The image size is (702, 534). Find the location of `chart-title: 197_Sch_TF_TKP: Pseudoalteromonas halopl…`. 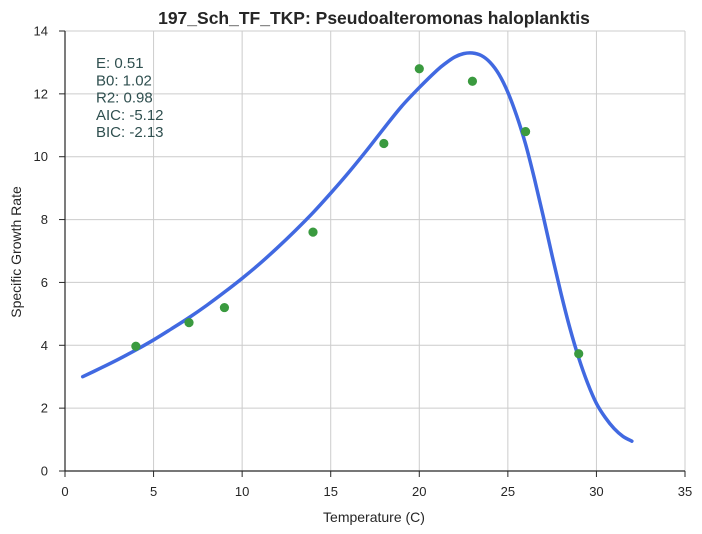

chart-title: 197_Sch_TF_TKP: Pseudoalteromonas halopl… is located at coordinates (374, 18).